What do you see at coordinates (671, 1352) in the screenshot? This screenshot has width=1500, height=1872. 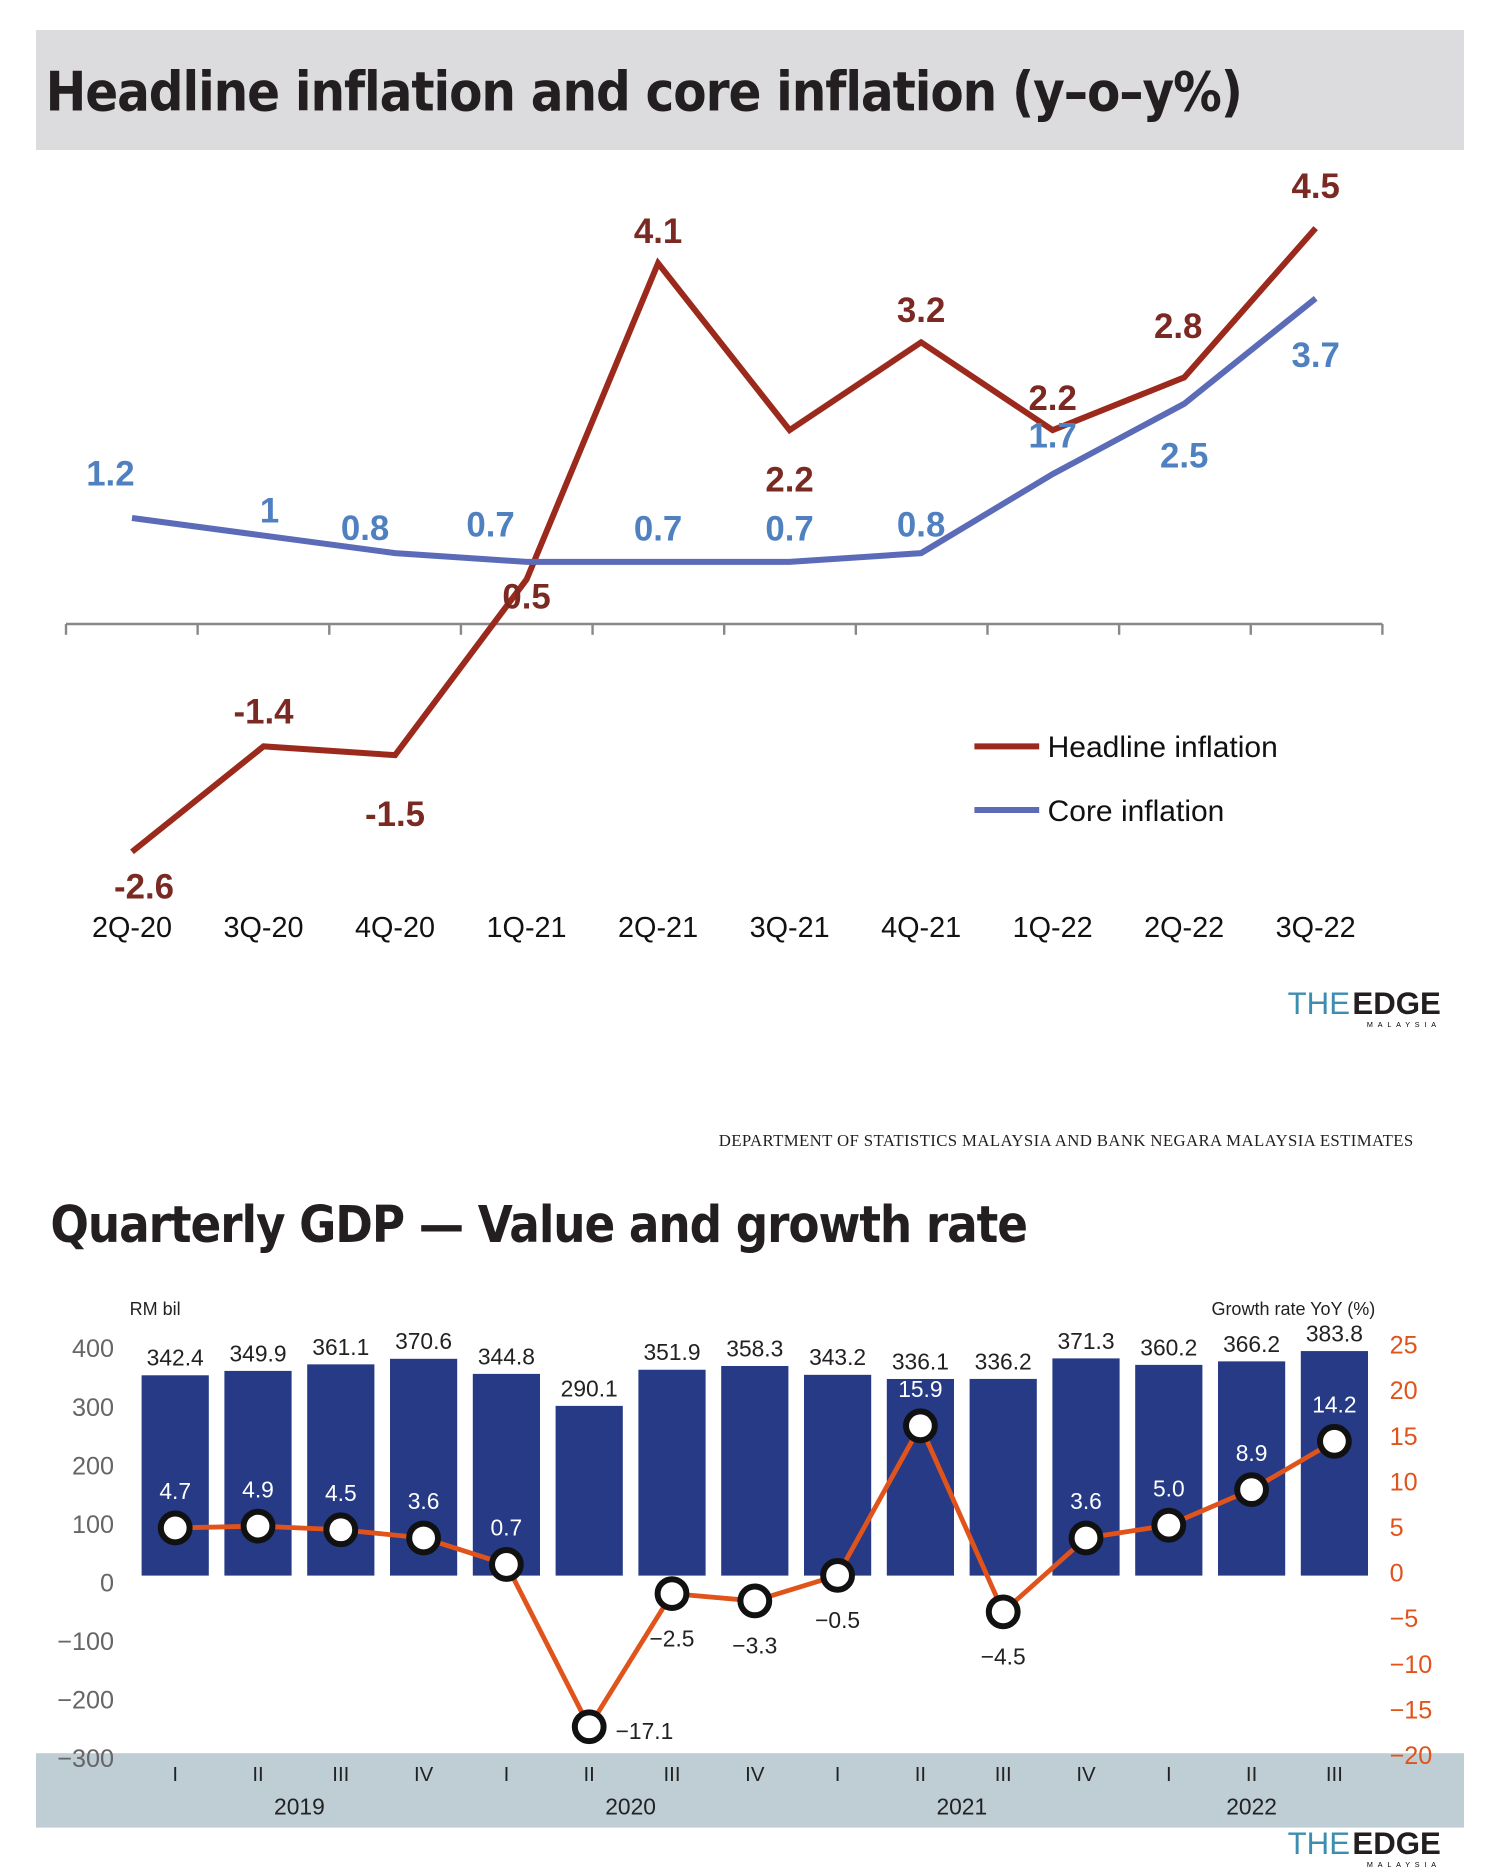 I see `bar-value-label: 351.9` at bounding box center [671, 1352].